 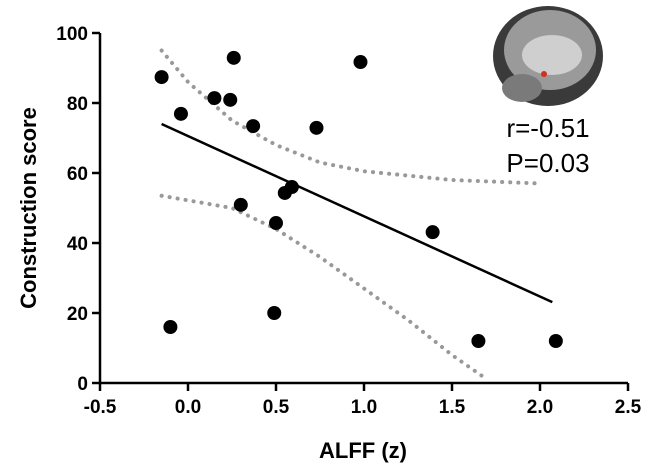 I want to click on x-tick-label: 0.0, so click(x=188, y=407).